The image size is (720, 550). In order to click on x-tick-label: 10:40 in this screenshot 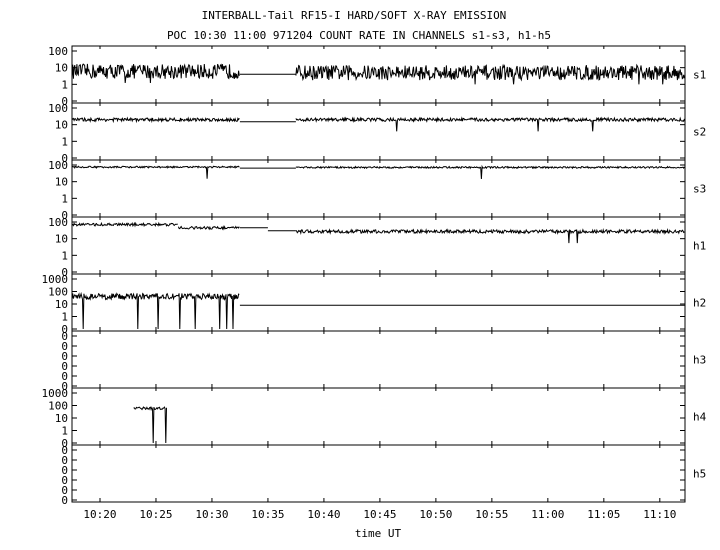, I will do `click(323, 514)`.